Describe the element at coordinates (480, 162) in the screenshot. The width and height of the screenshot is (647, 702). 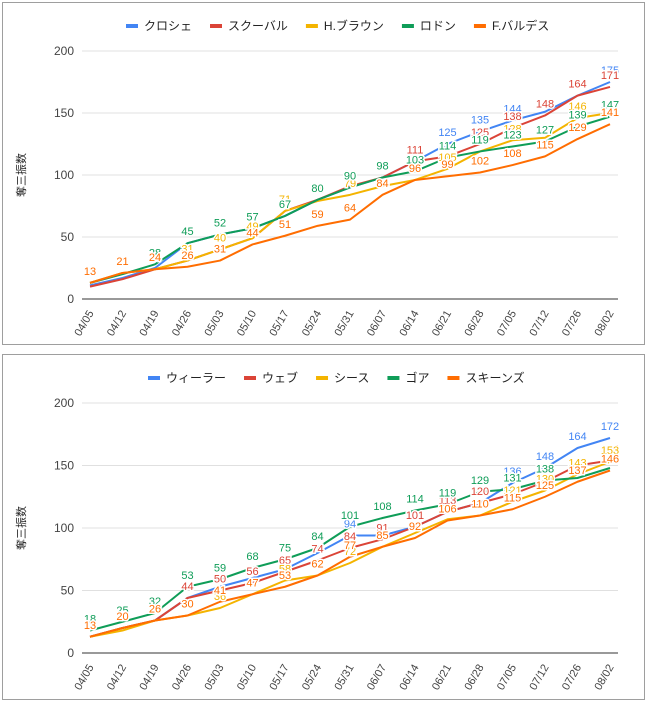
I see `data-label: 102` at that location.